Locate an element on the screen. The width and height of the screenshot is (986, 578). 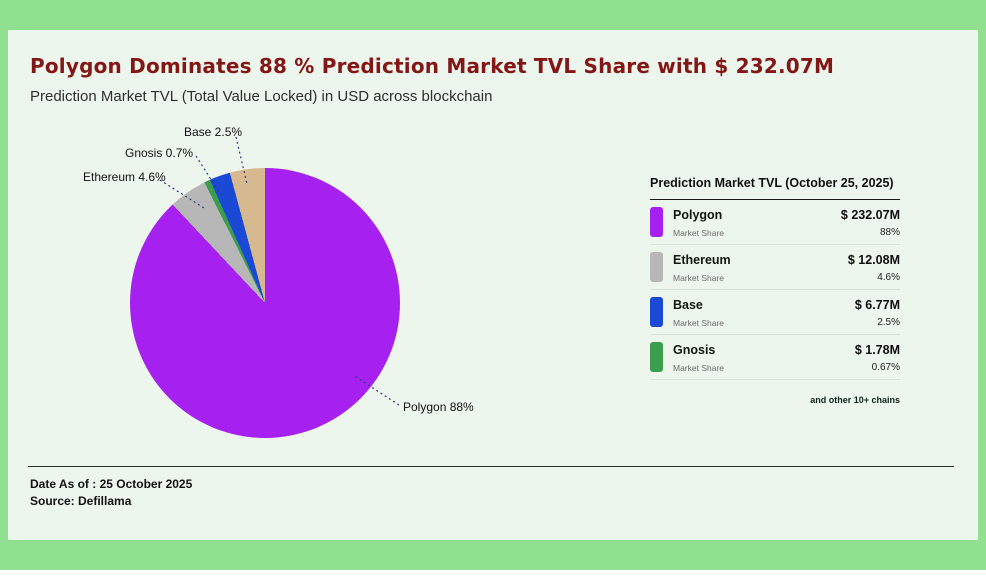
legend-swatch-gnosis is located at coordinates (656, 357).